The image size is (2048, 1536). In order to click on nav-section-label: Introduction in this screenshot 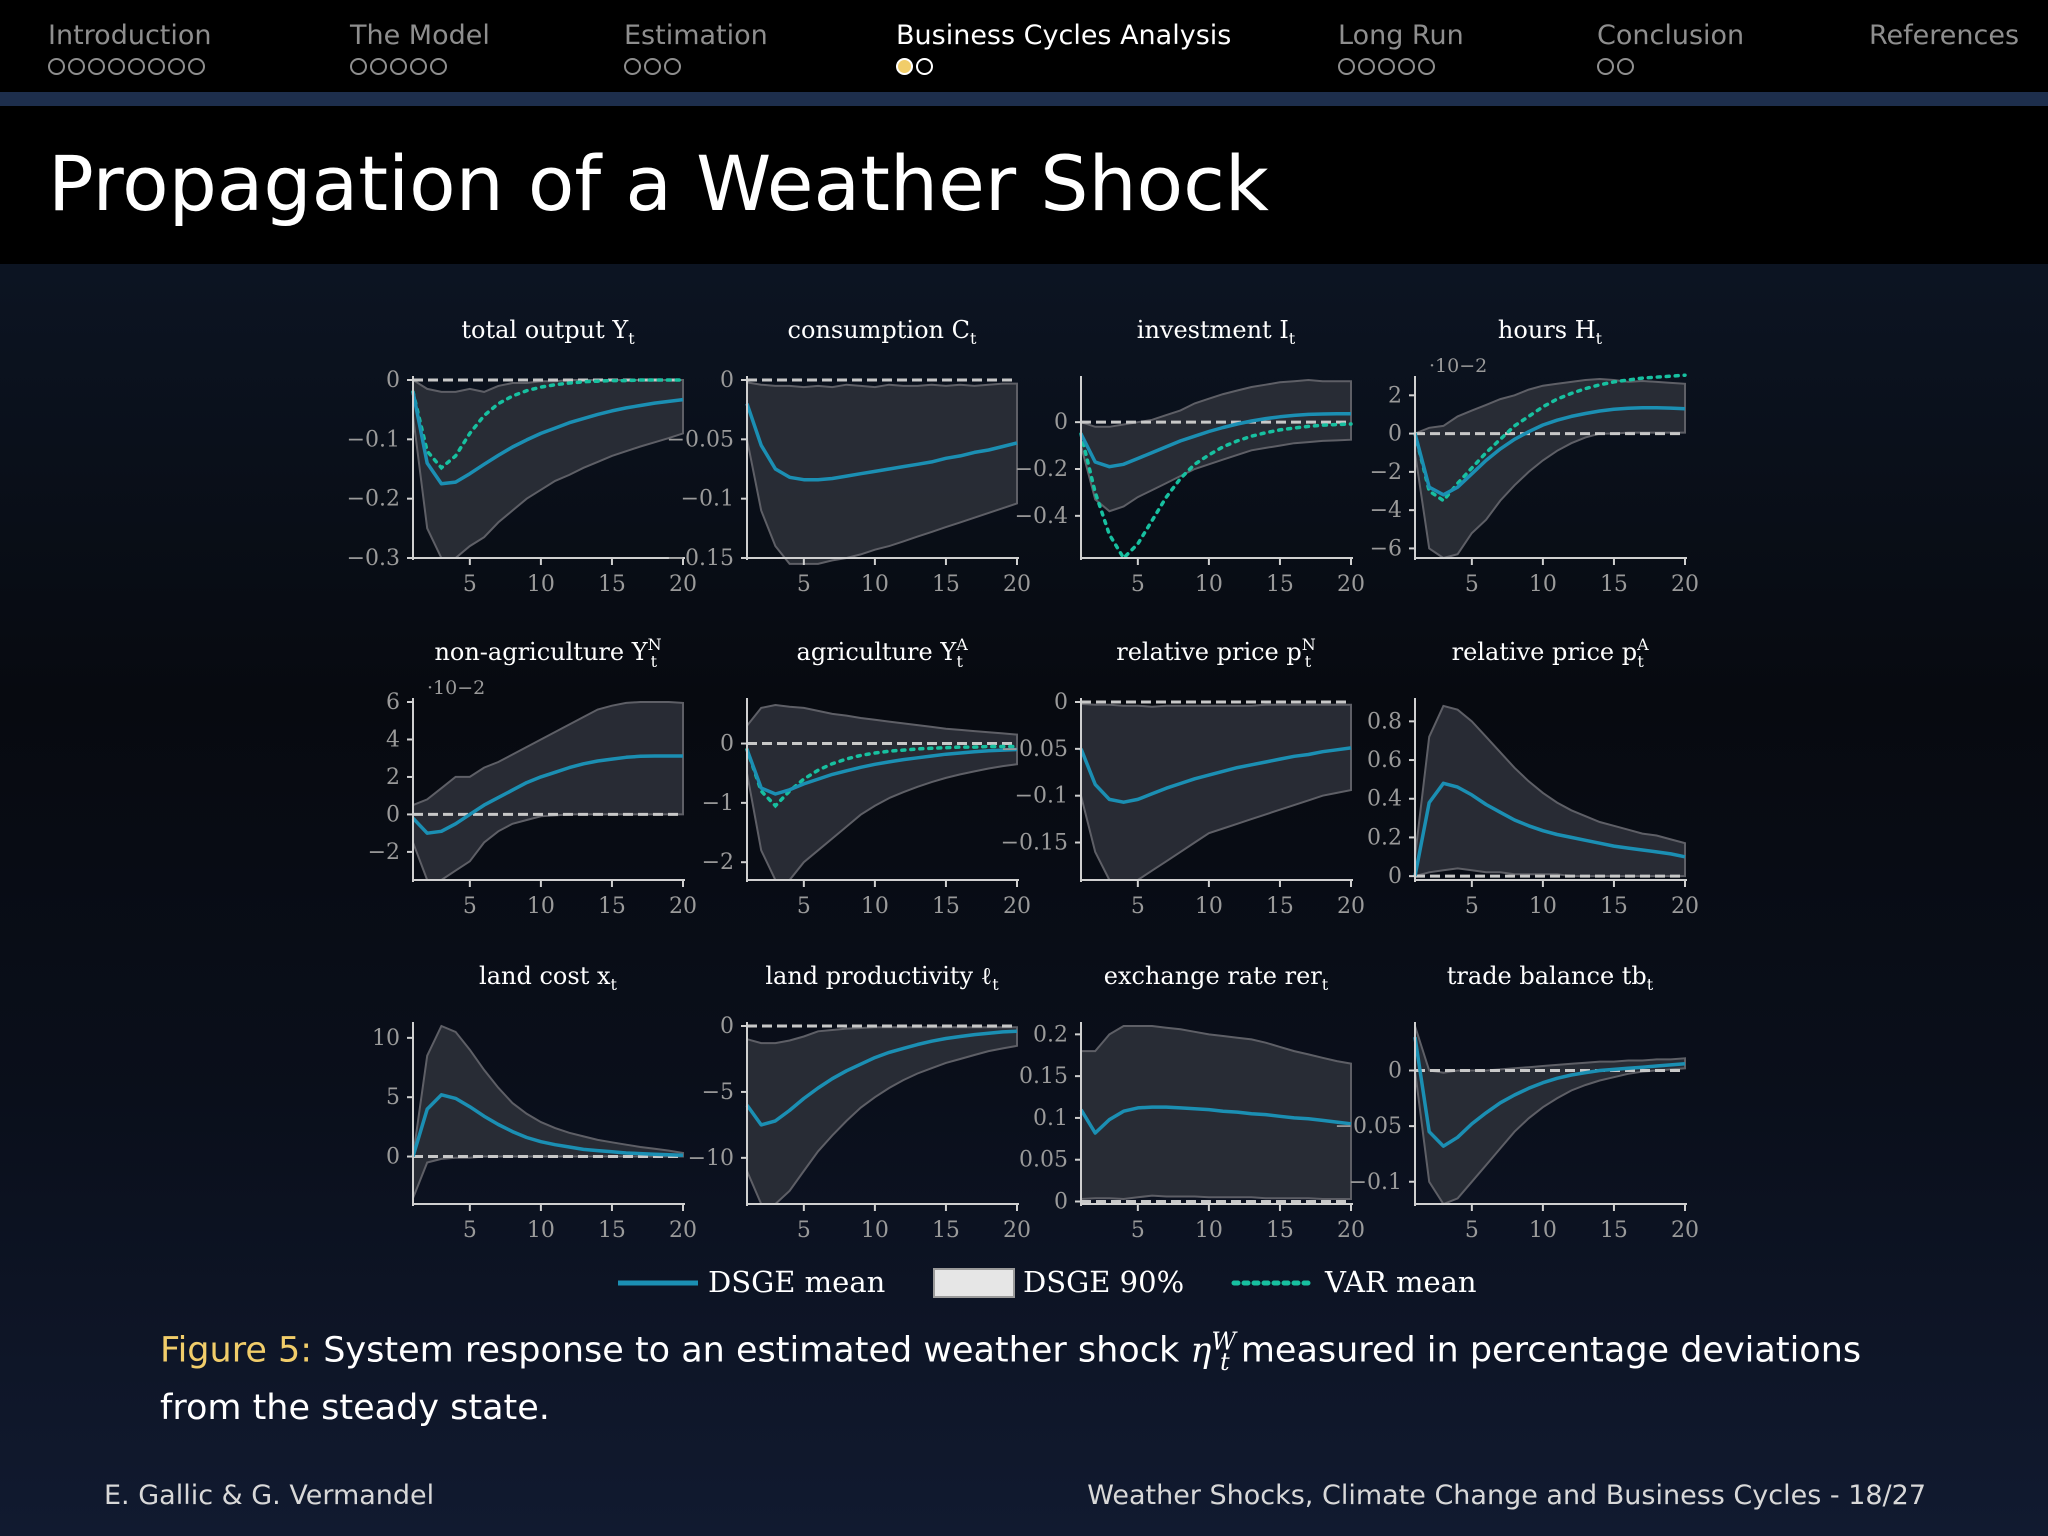, I will do `click(130, 35)`.